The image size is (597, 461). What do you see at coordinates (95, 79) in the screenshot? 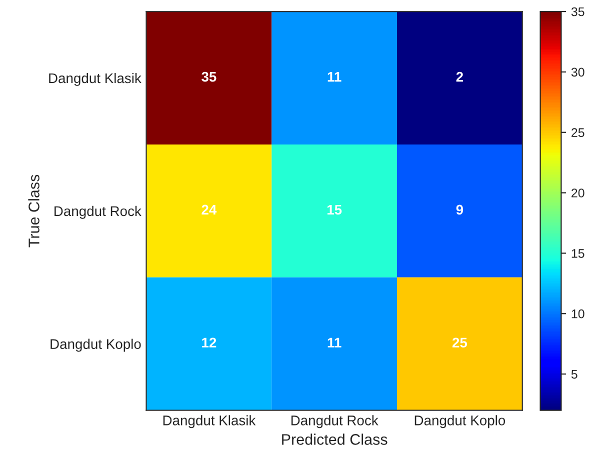
I see `y-tick-label: Dangdut Klasik` at bounding box center [95, 79].